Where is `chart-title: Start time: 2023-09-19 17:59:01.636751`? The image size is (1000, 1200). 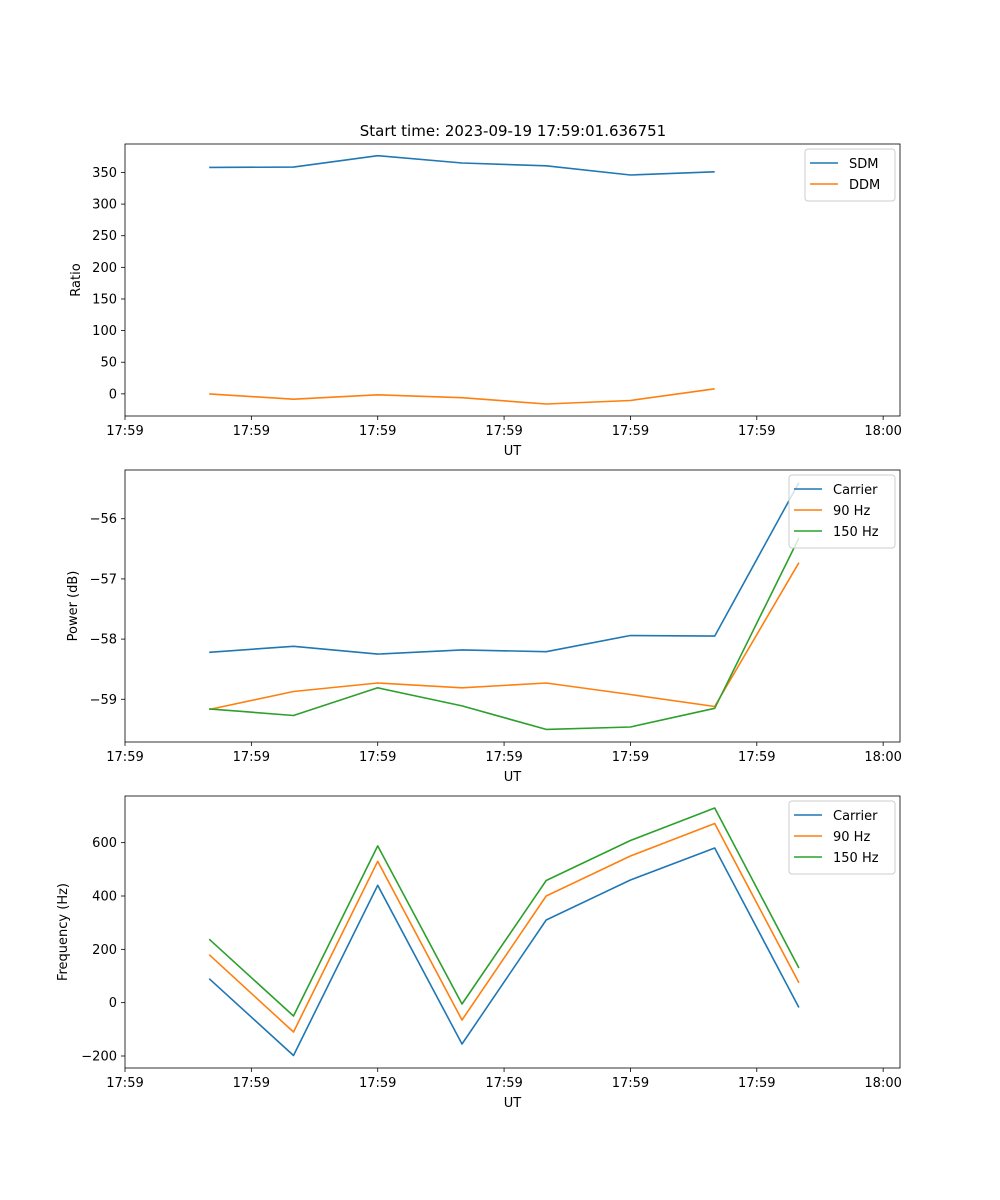 chart-title: Start time: 2023-09-19 17:59:01.636751 is located at coordinates (513, 131).